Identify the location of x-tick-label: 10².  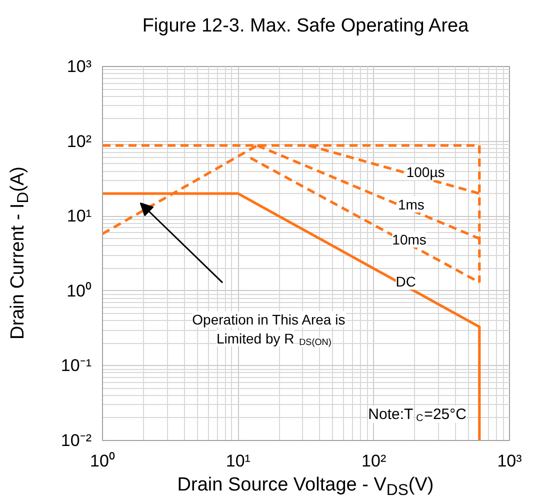
(374, 461).